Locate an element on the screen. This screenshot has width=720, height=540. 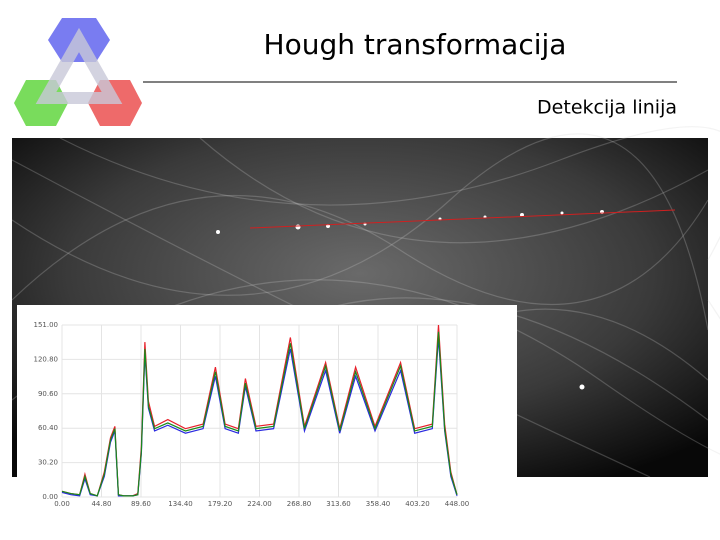
y-tick-label: 151.00 is located at coordinates (46, 325).